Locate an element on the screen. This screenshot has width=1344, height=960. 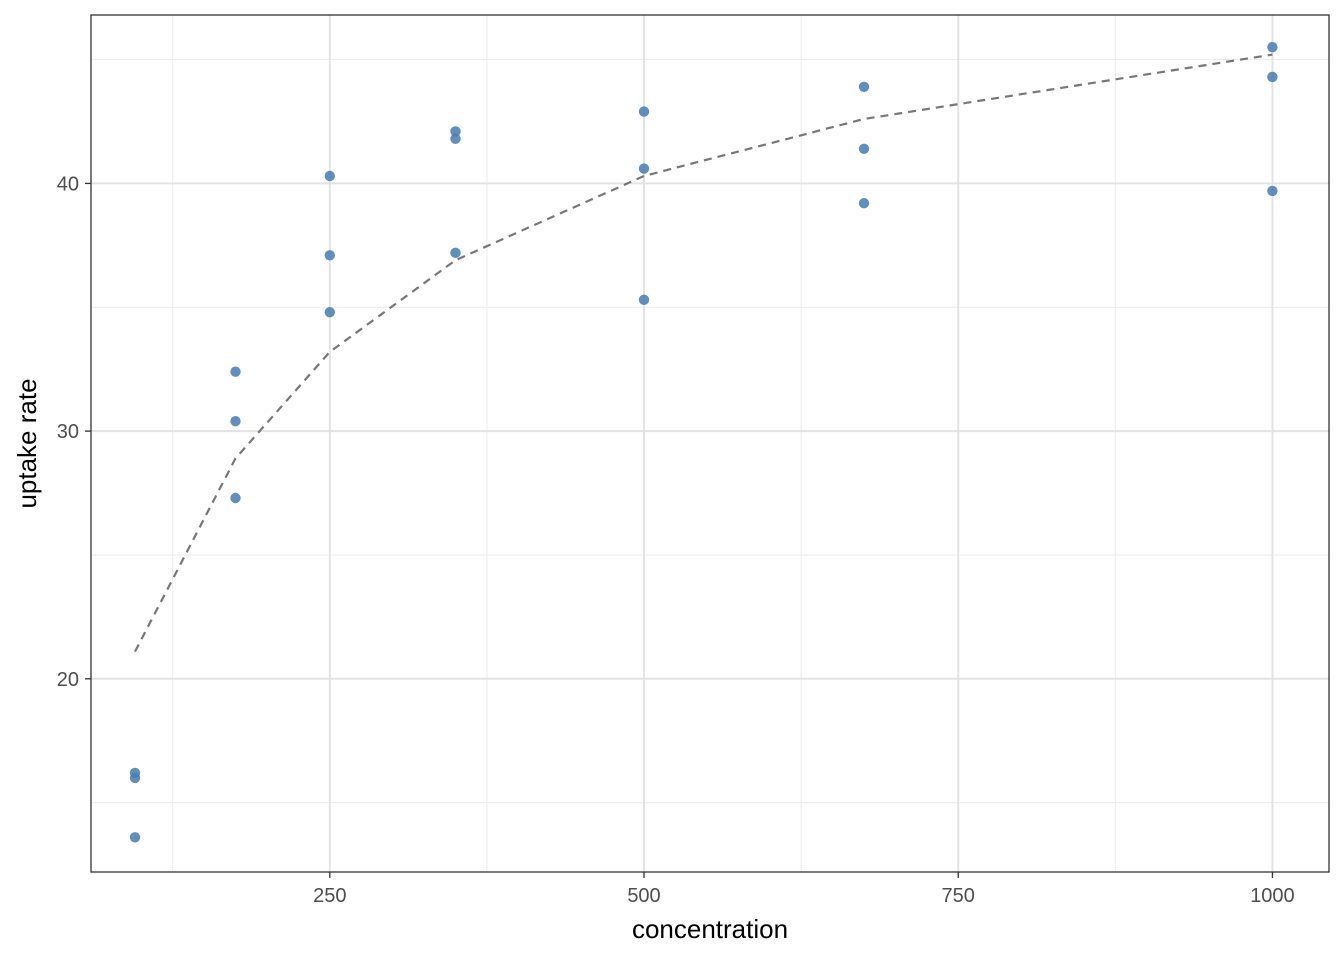
x-tick-label: 500 is located at coordinates (643, 896).